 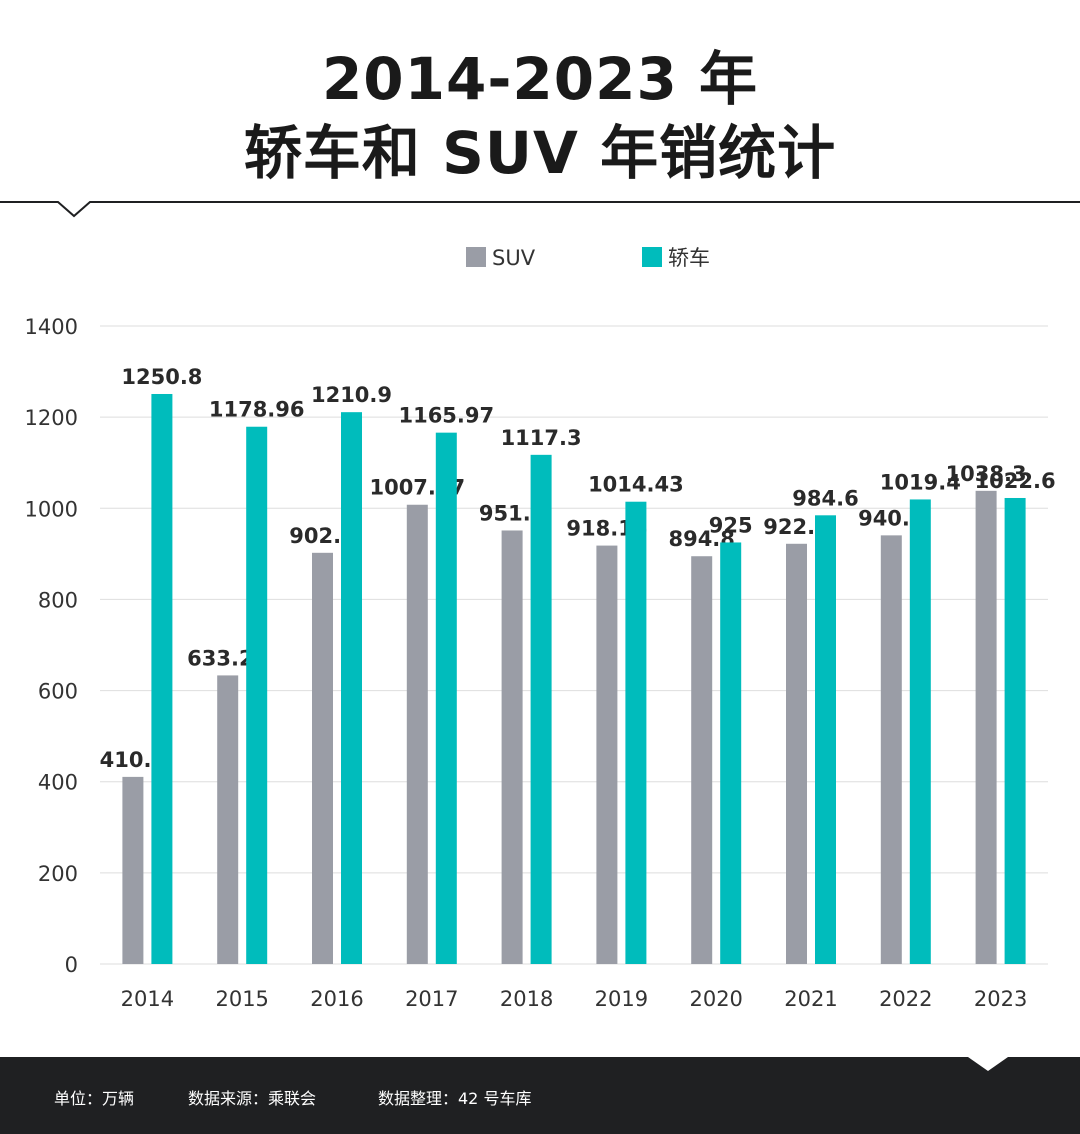 I want to click on legend-label: 轿车, so click(x=689, y=258).